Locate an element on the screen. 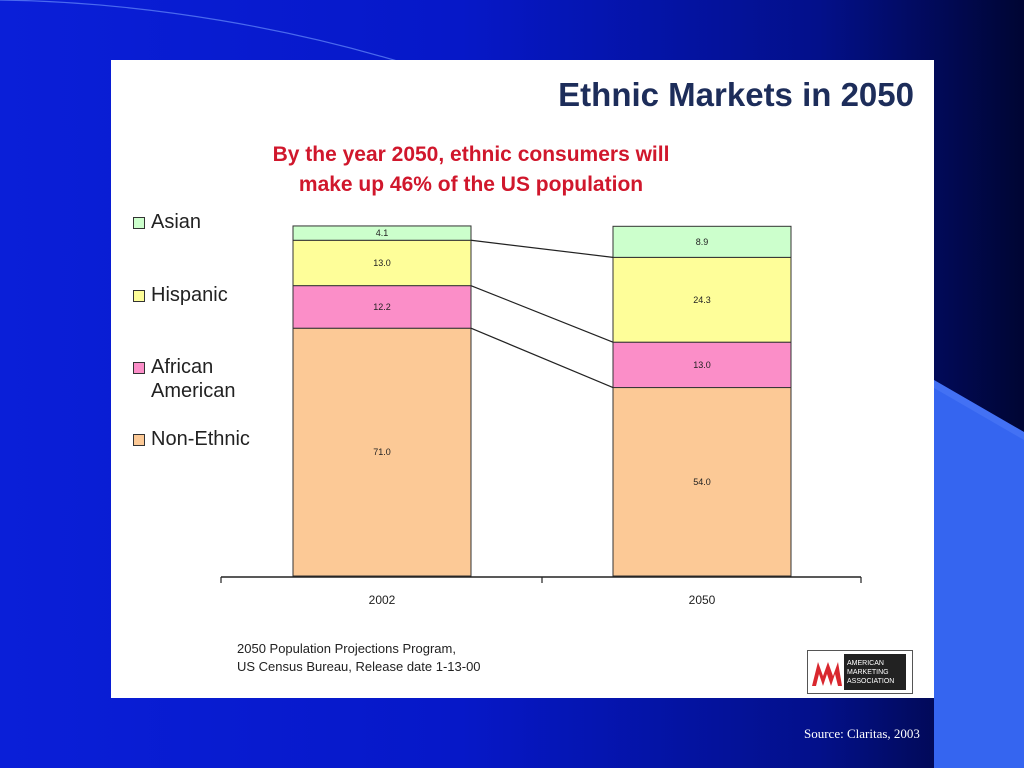  legend-swatch-hispanic is located at coordinates (139, 296).